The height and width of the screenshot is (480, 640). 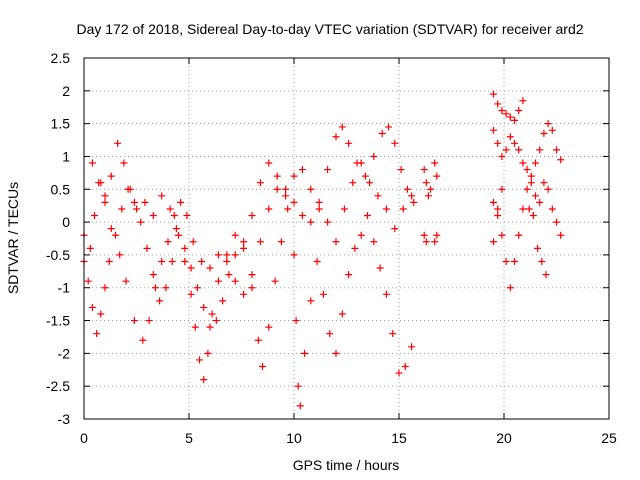 What do you see at coordinates (527, 135) in the screenshot?
I see `series-sat-e` at bounding box center [527, 135].